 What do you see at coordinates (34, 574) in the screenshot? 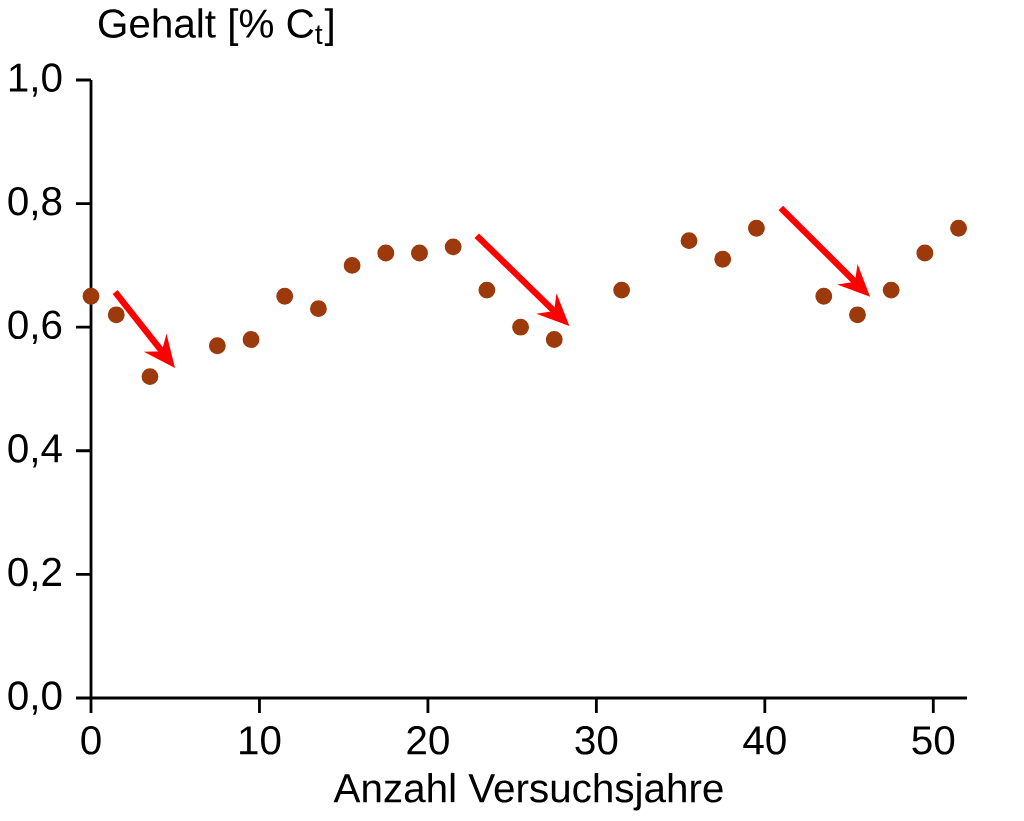
I see `y-tick-label: 0,2` at bounding box center [34, 574].